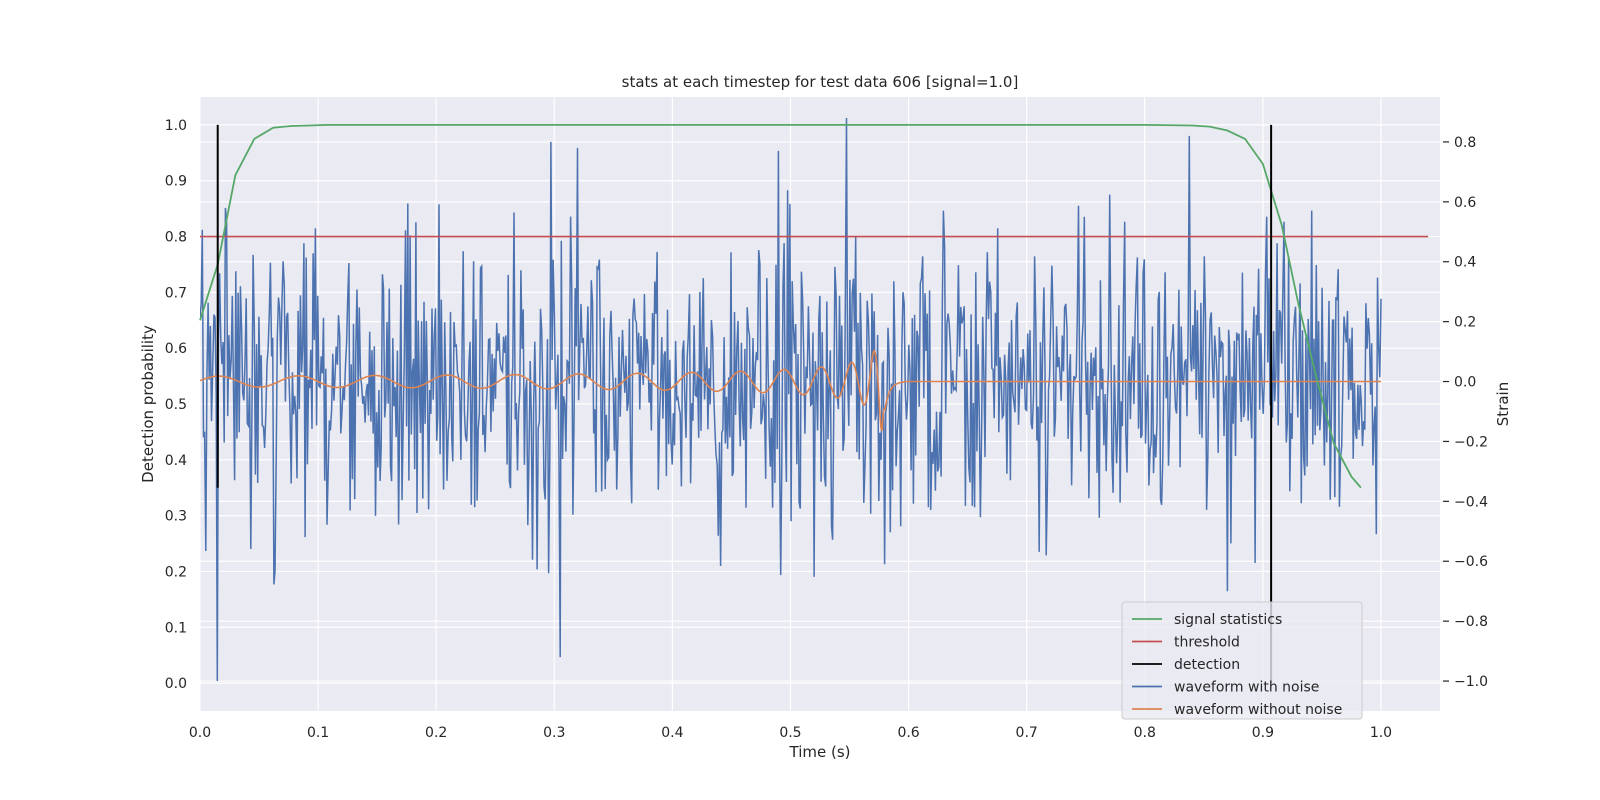 The image size is (1600, 800). What do you see at coordinates (148, 404) in the screenshot?
I see `y-axis-label-left: Detection probability` at bounding box center [148, 404].